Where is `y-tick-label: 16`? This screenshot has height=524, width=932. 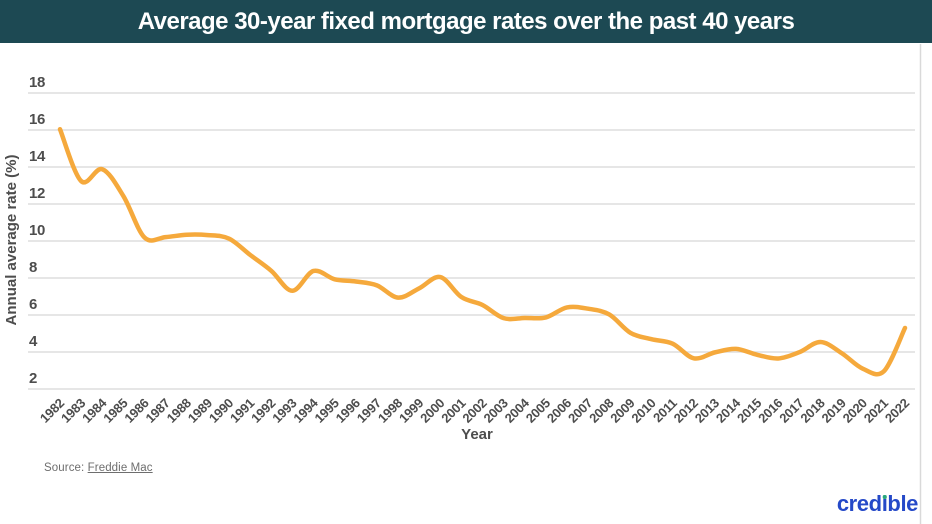 y-tick-label: 16 is located at coordinates (37, 119).